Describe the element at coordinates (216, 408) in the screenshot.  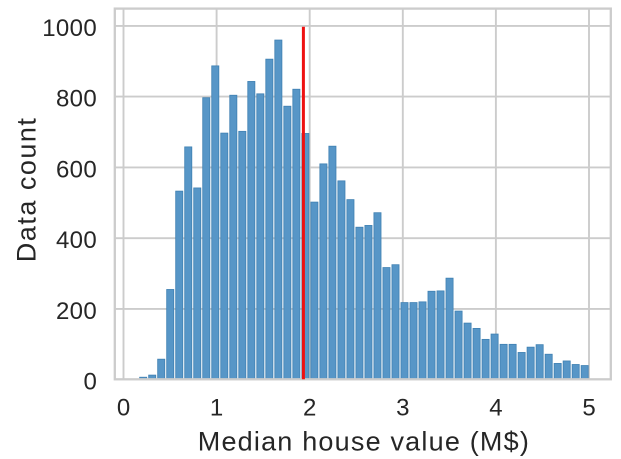
I see `svg-text: 1` at that location.